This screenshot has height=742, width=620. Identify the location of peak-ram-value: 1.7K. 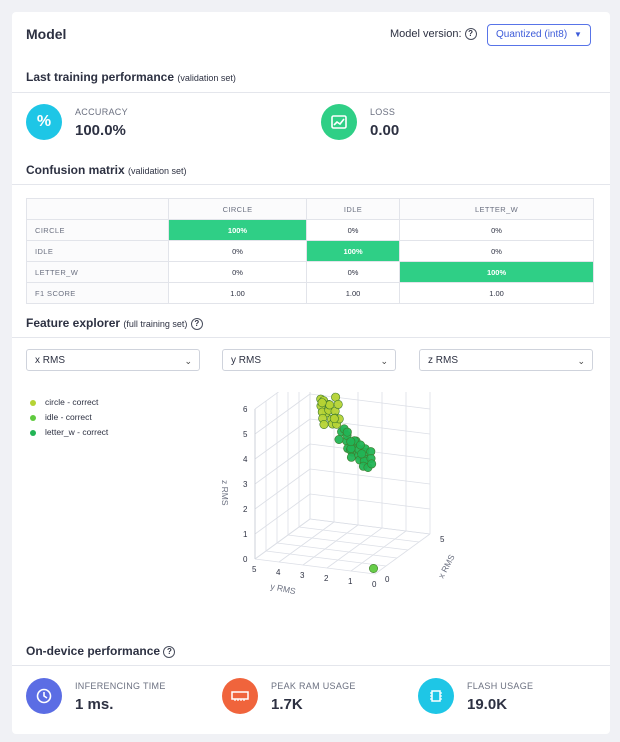
(287, 704).